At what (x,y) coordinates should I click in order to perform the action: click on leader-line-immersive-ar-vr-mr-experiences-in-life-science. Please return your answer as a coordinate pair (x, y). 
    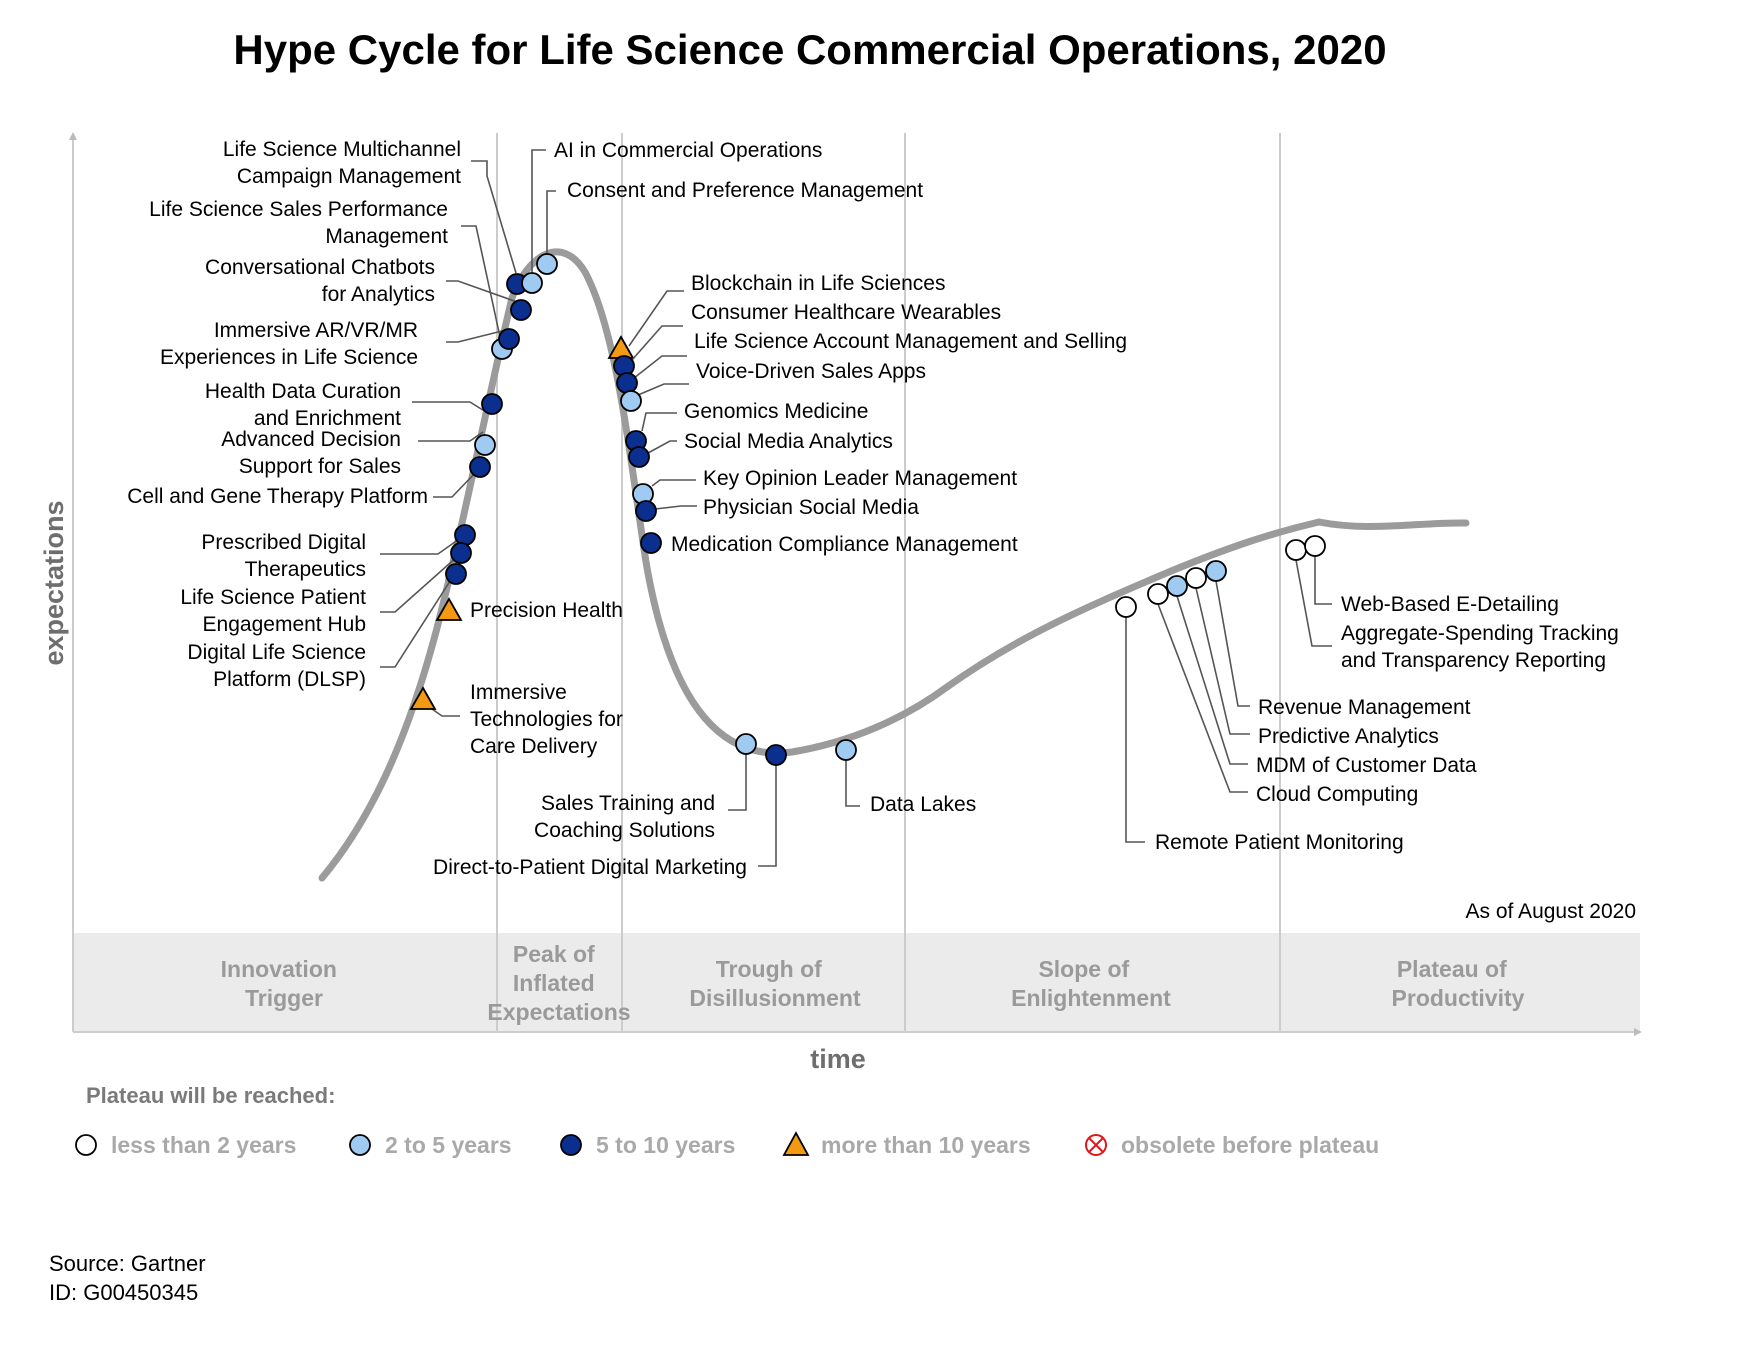
    Looking at the image, I should click on (476, 336).